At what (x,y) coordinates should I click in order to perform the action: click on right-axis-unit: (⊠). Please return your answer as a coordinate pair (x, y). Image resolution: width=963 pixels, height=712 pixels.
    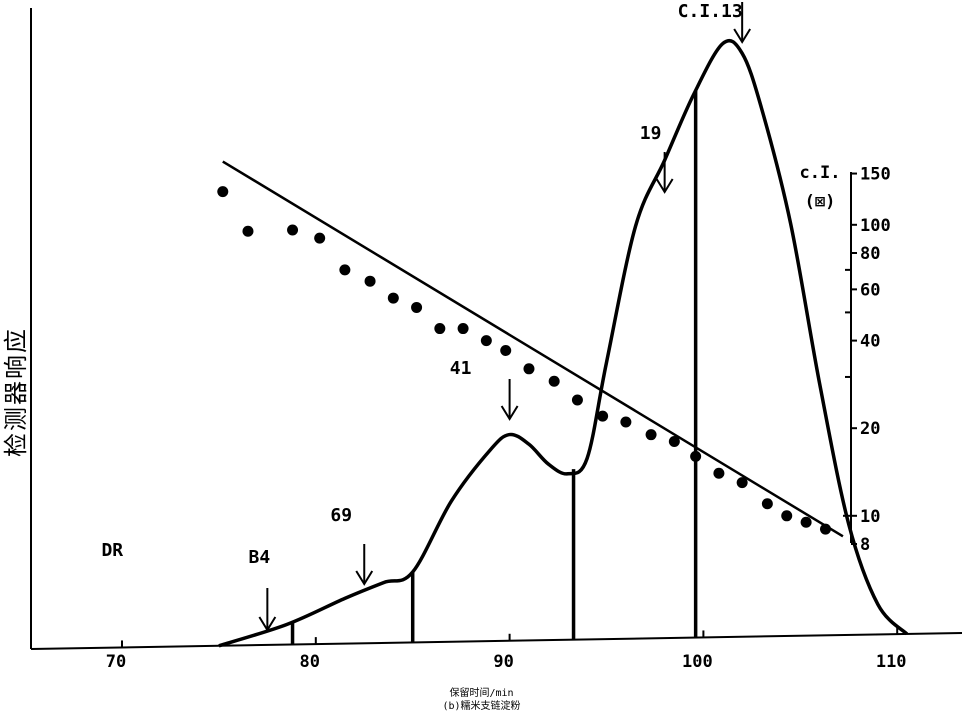
    Looking at the image, I should click on (820, 202).